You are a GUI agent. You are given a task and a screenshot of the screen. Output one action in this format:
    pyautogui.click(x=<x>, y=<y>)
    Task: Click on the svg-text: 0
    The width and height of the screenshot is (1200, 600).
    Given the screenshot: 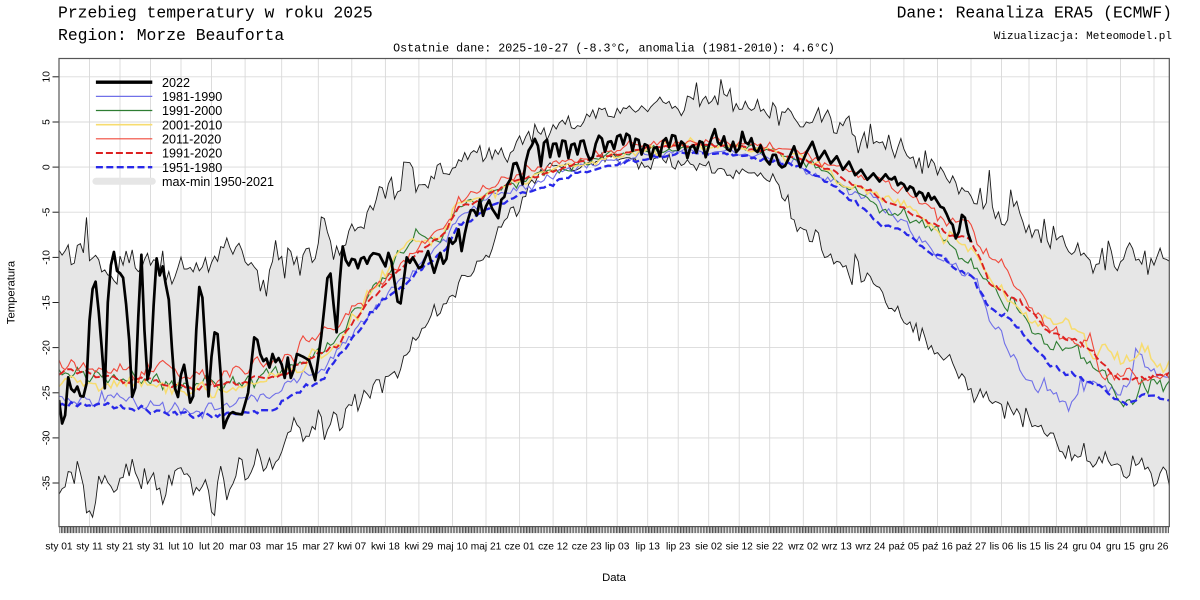 What is the action you would take?
    pyautogui.click(x=47, y=167)
    